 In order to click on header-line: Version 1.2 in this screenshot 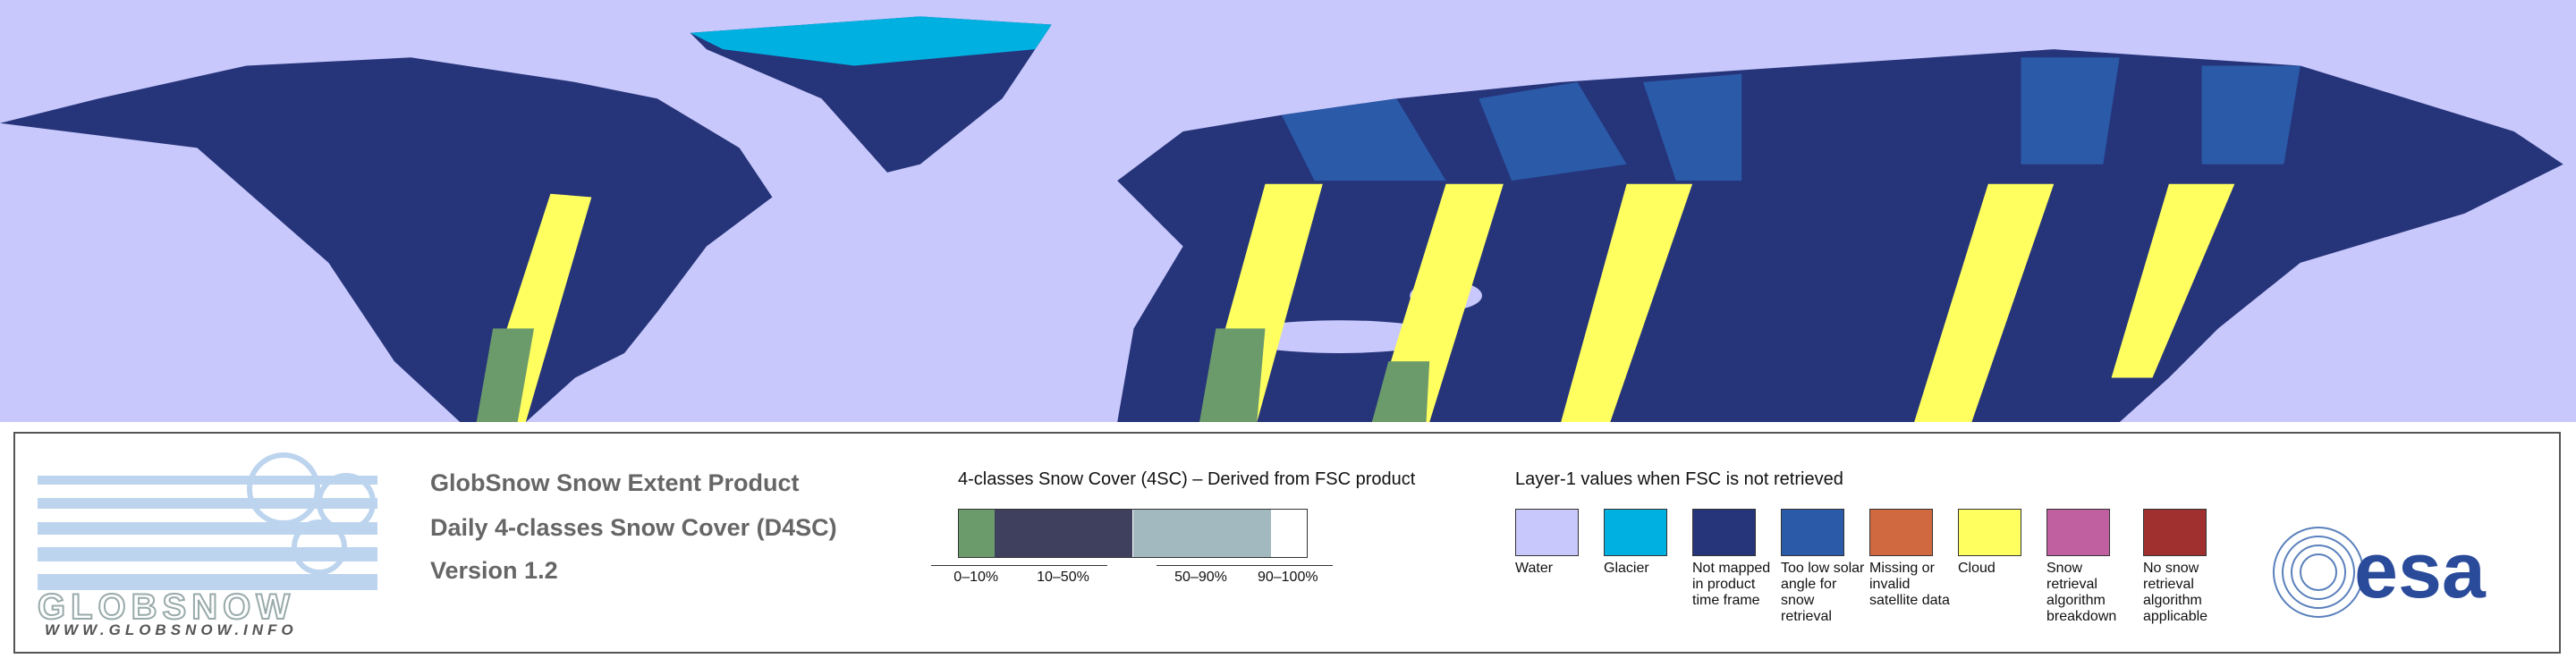, I will do `click(494, 571)`.